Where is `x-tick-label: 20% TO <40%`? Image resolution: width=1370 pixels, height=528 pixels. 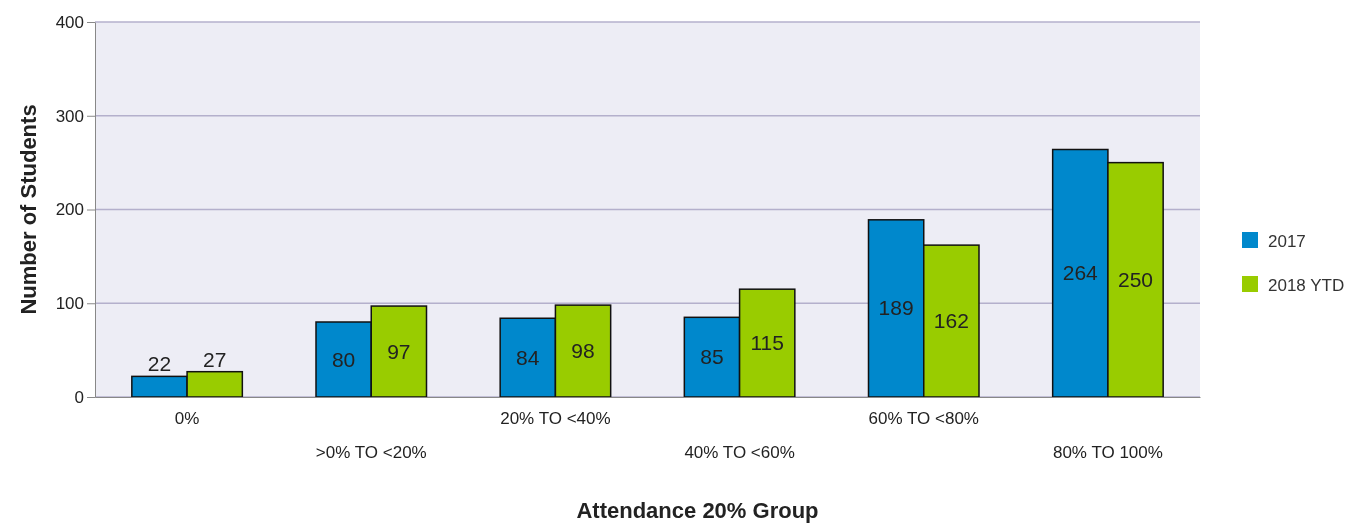
x-tick-label: 20% TO <40% is located at coordinates (555, 419).